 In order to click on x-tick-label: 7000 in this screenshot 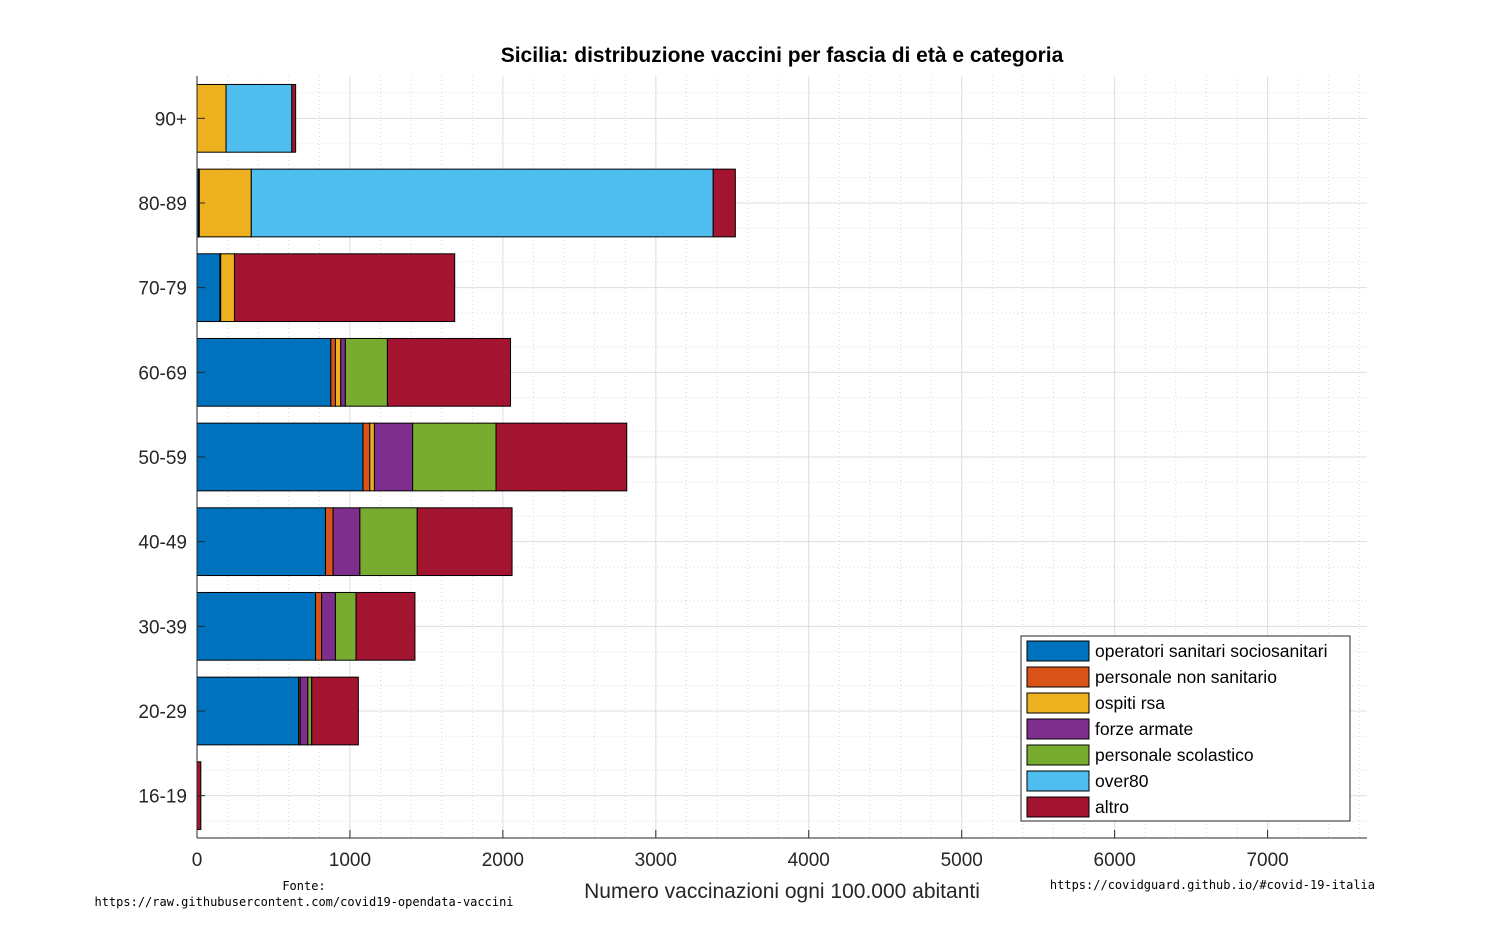, I will do `click(1267, 860)`.